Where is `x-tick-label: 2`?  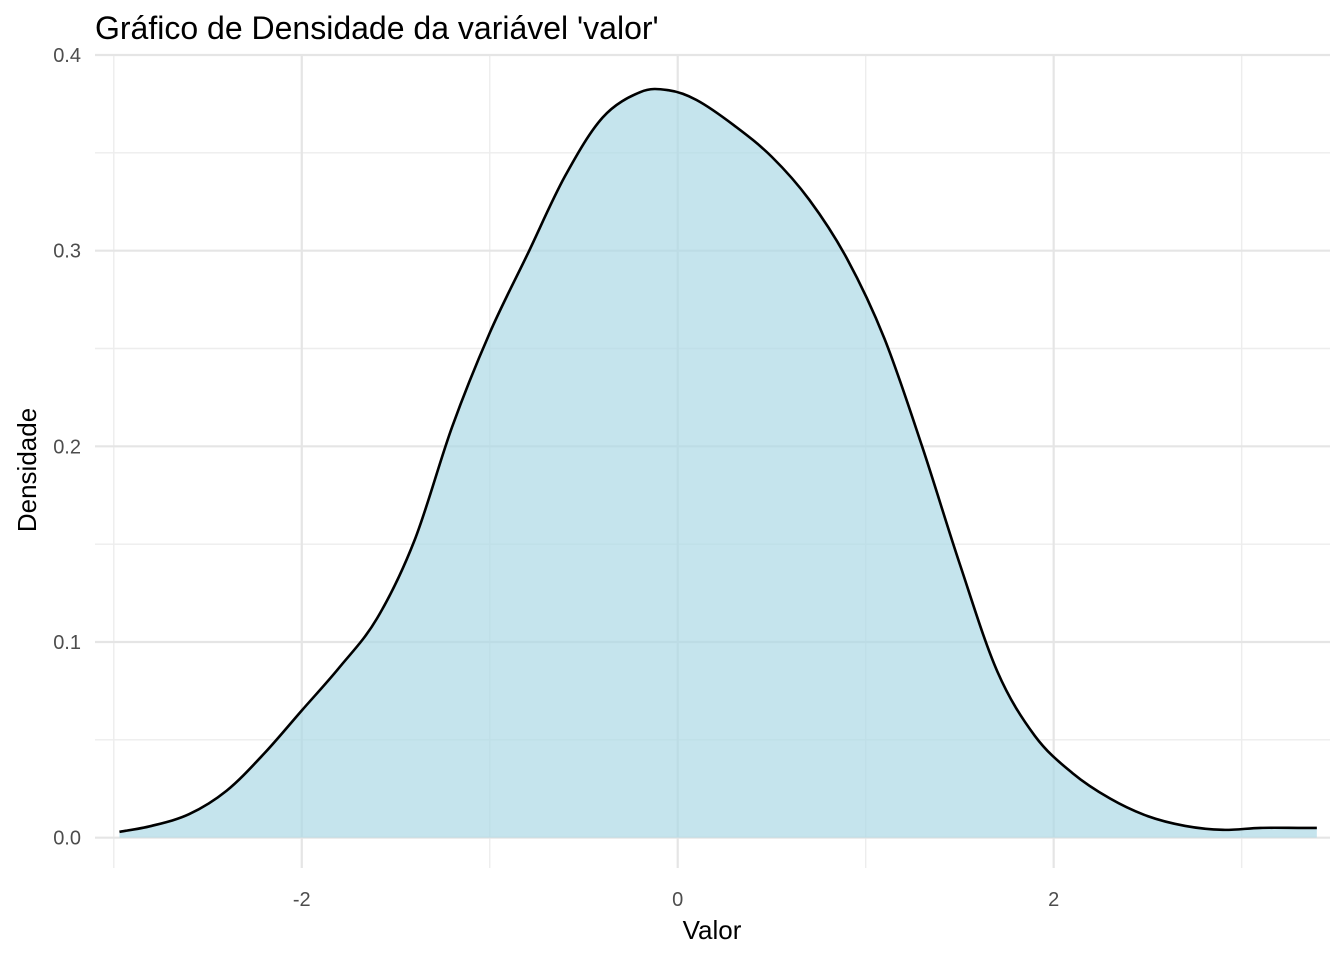
x-tick-label: 2 is located at coordinates (1053, 900).